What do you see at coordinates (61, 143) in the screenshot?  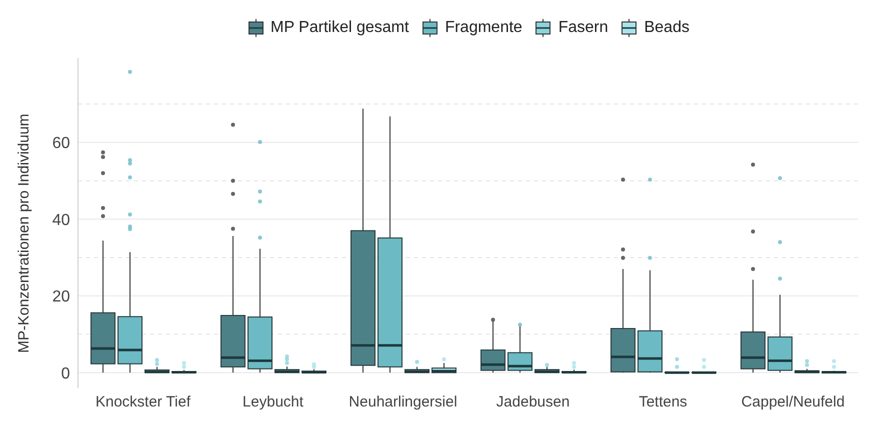 I see `y-tick-label: 60` at bounding box center [61, 143].